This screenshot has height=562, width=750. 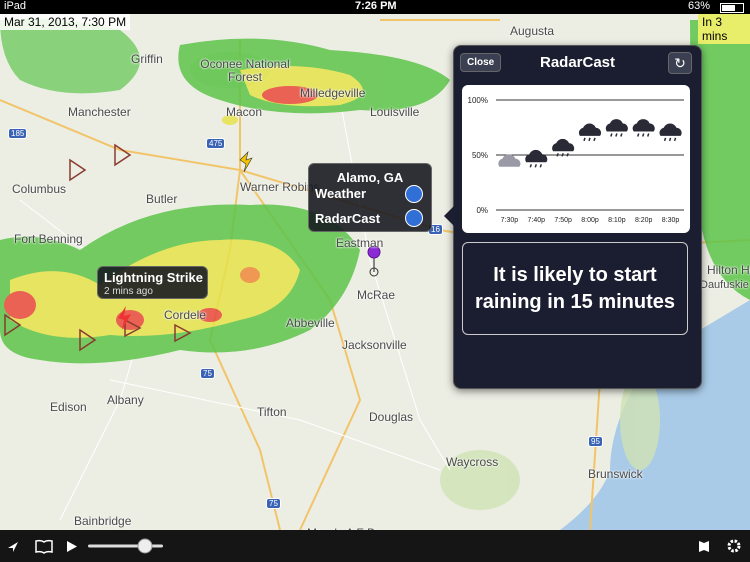 What do you see at coordinates (728, 270) in the screenshot?
I see `map-label: Hilton Head` at bounding box center [728, 270].